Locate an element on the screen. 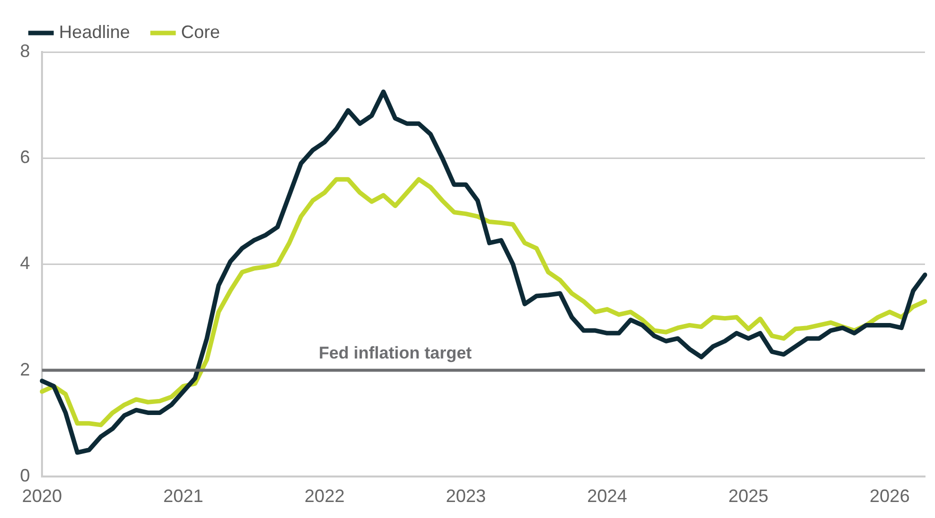 The height and width of the screenshot is (518, 935). x-tick-label: 2022 is located at coordinates (324, 496).